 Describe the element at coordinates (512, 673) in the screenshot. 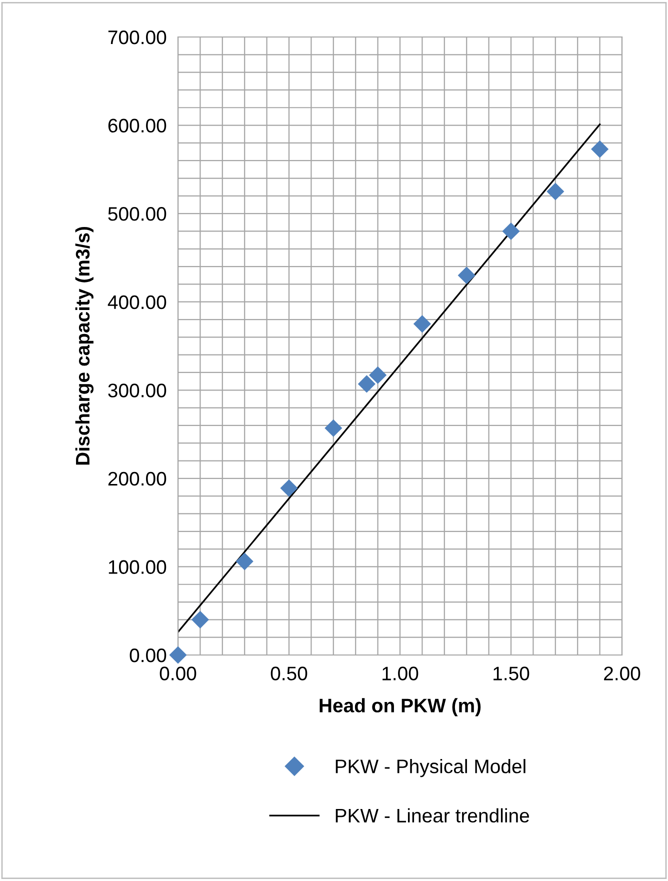

I see `x-tick-label: 1.50` at that location.